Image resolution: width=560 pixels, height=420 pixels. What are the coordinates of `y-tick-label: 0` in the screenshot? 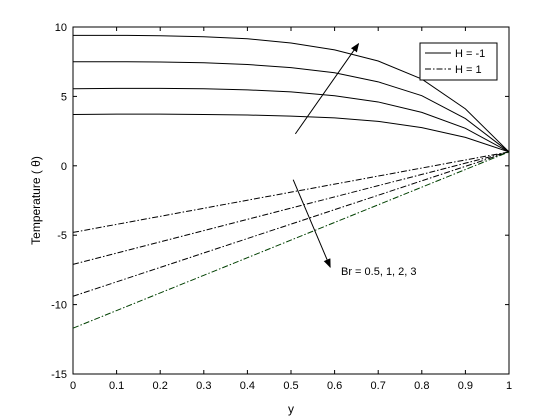 It's located at (64, 167).